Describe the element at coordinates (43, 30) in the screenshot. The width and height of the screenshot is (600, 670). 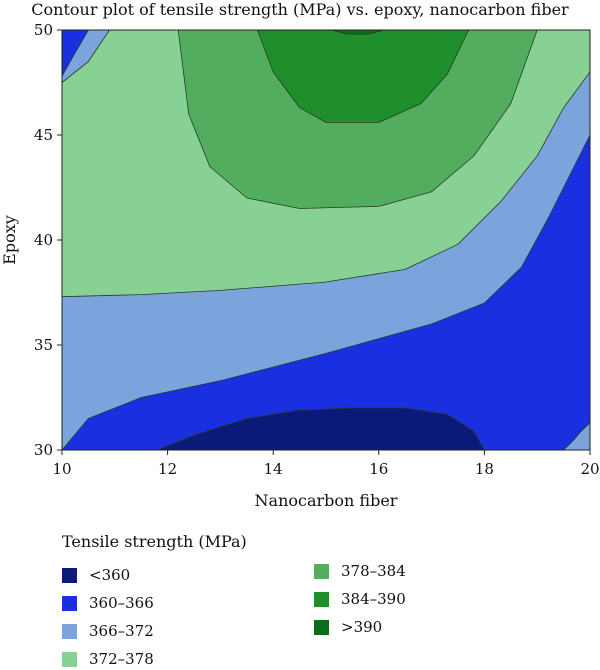
I see `y-tick-label: 50` at that location.